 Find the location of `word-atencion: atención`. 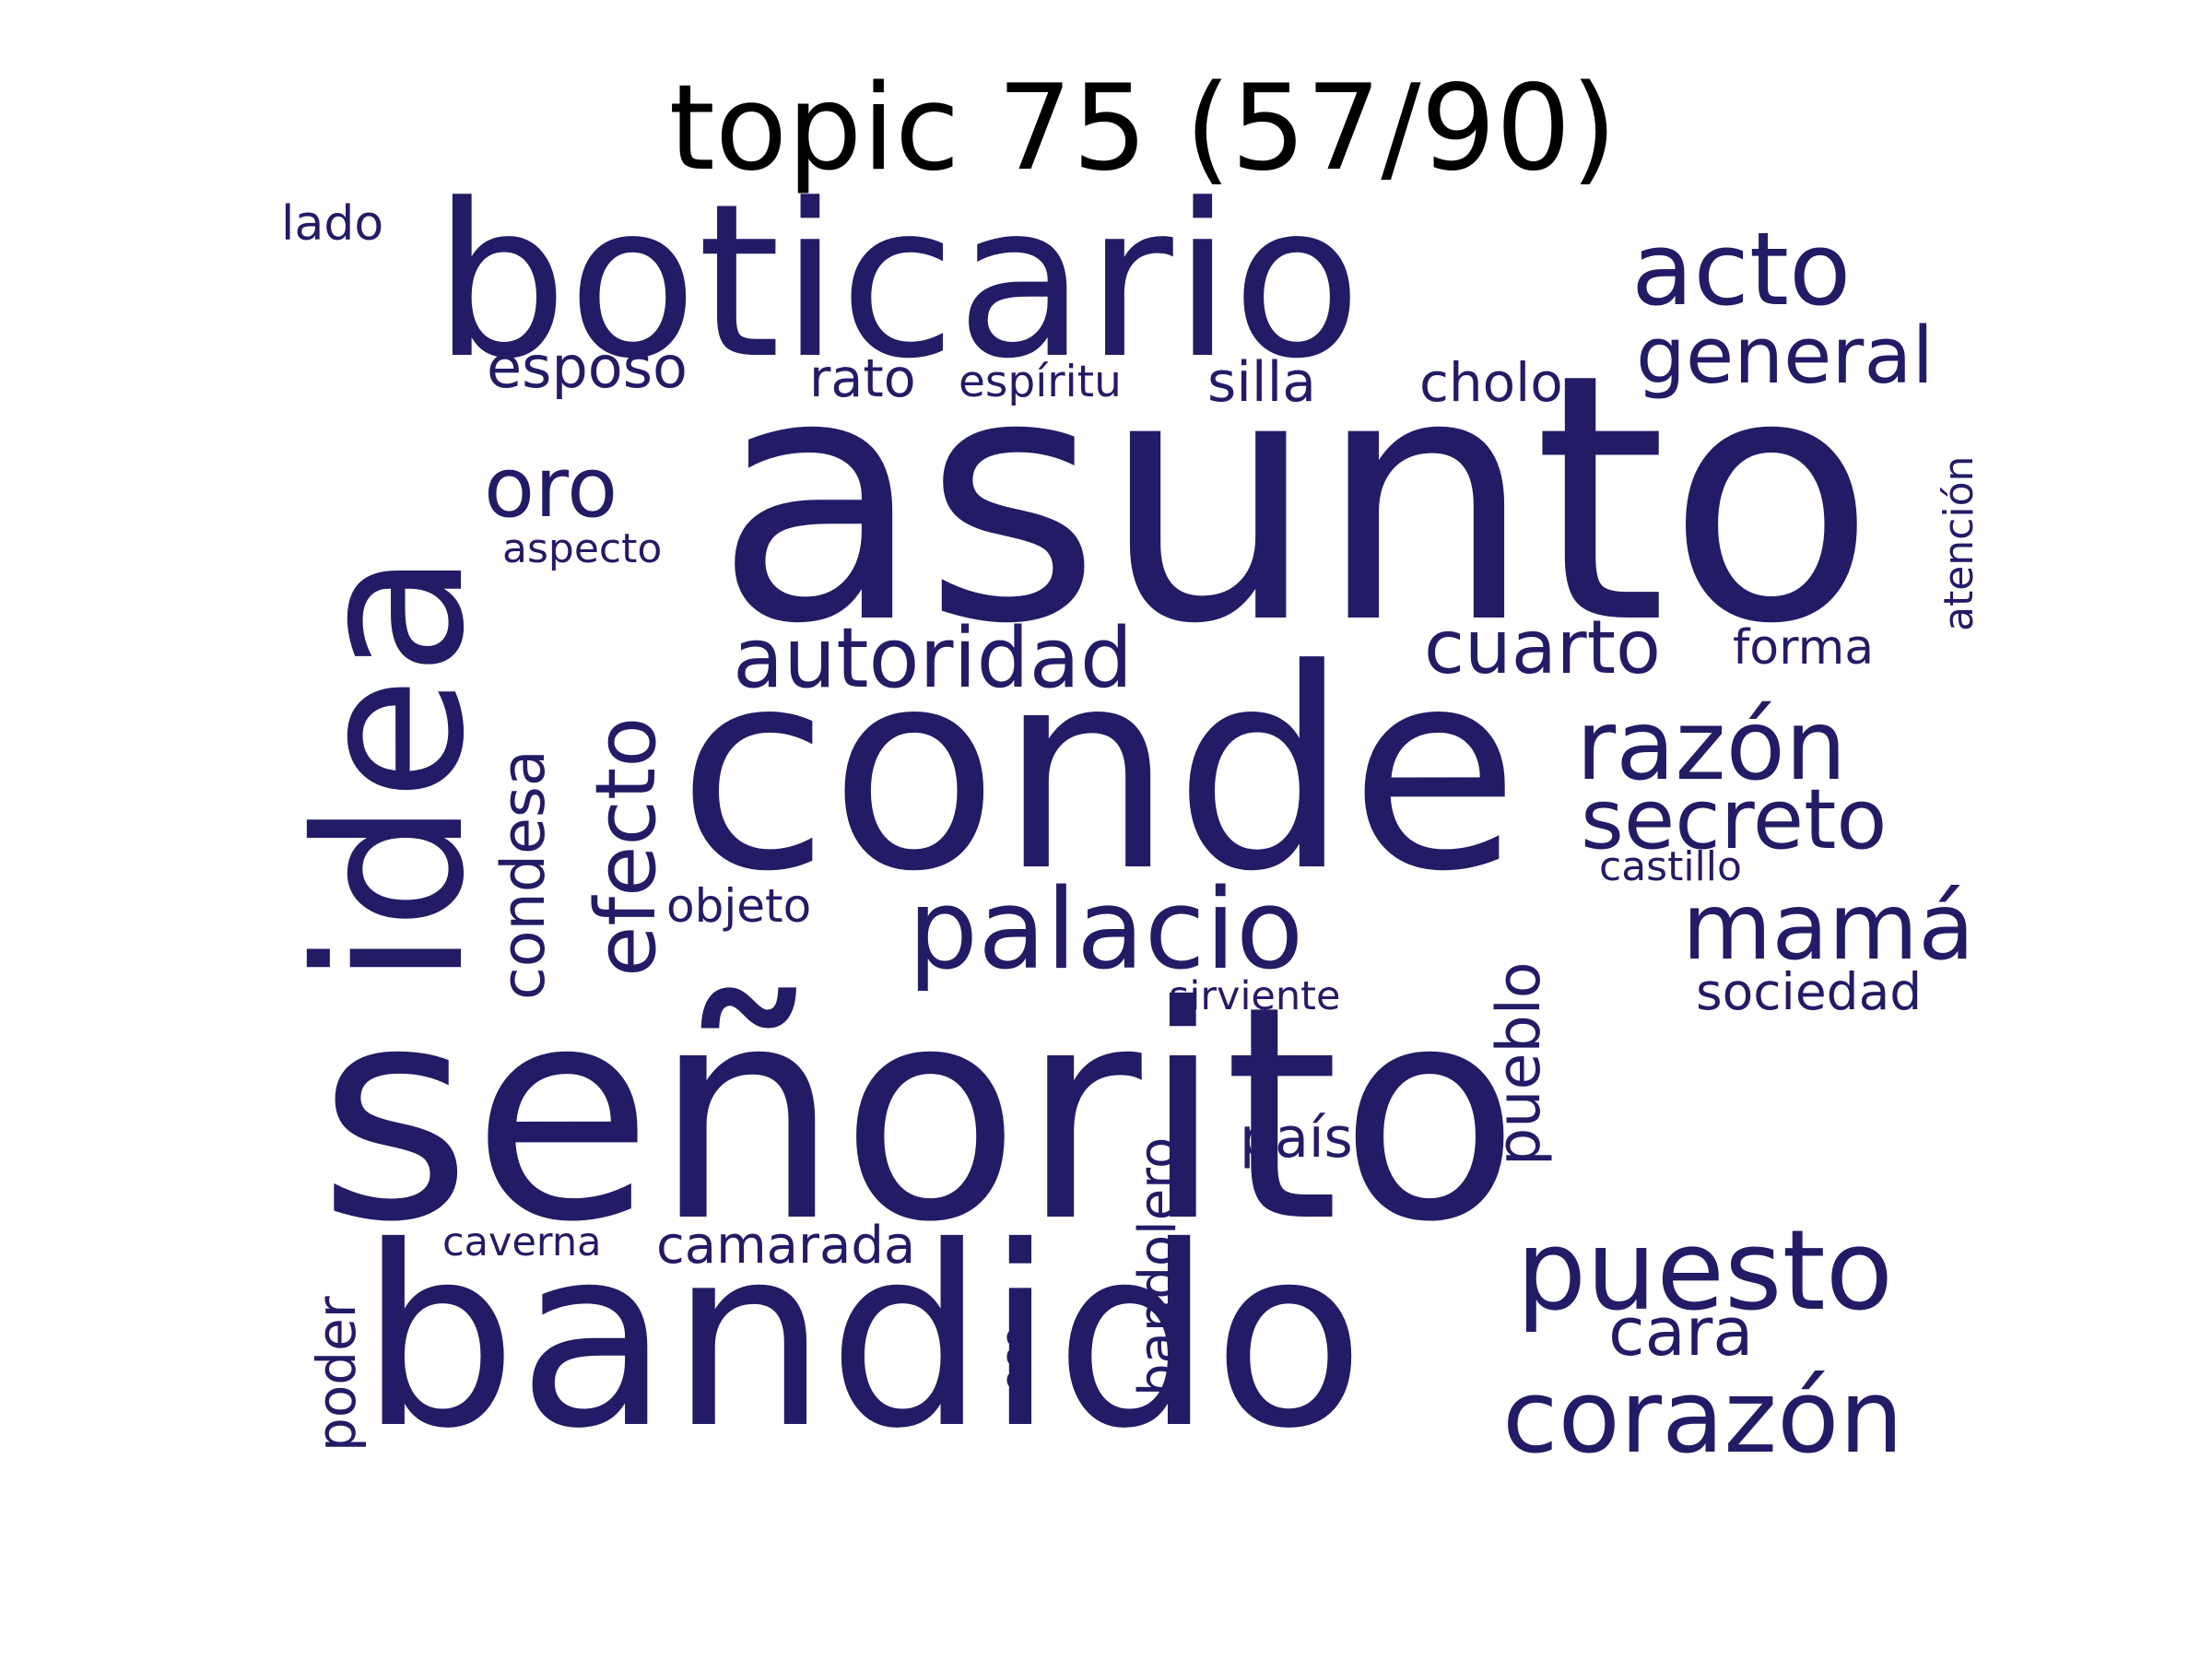

word-atencion: atención is located at coordinates (1959, 543).